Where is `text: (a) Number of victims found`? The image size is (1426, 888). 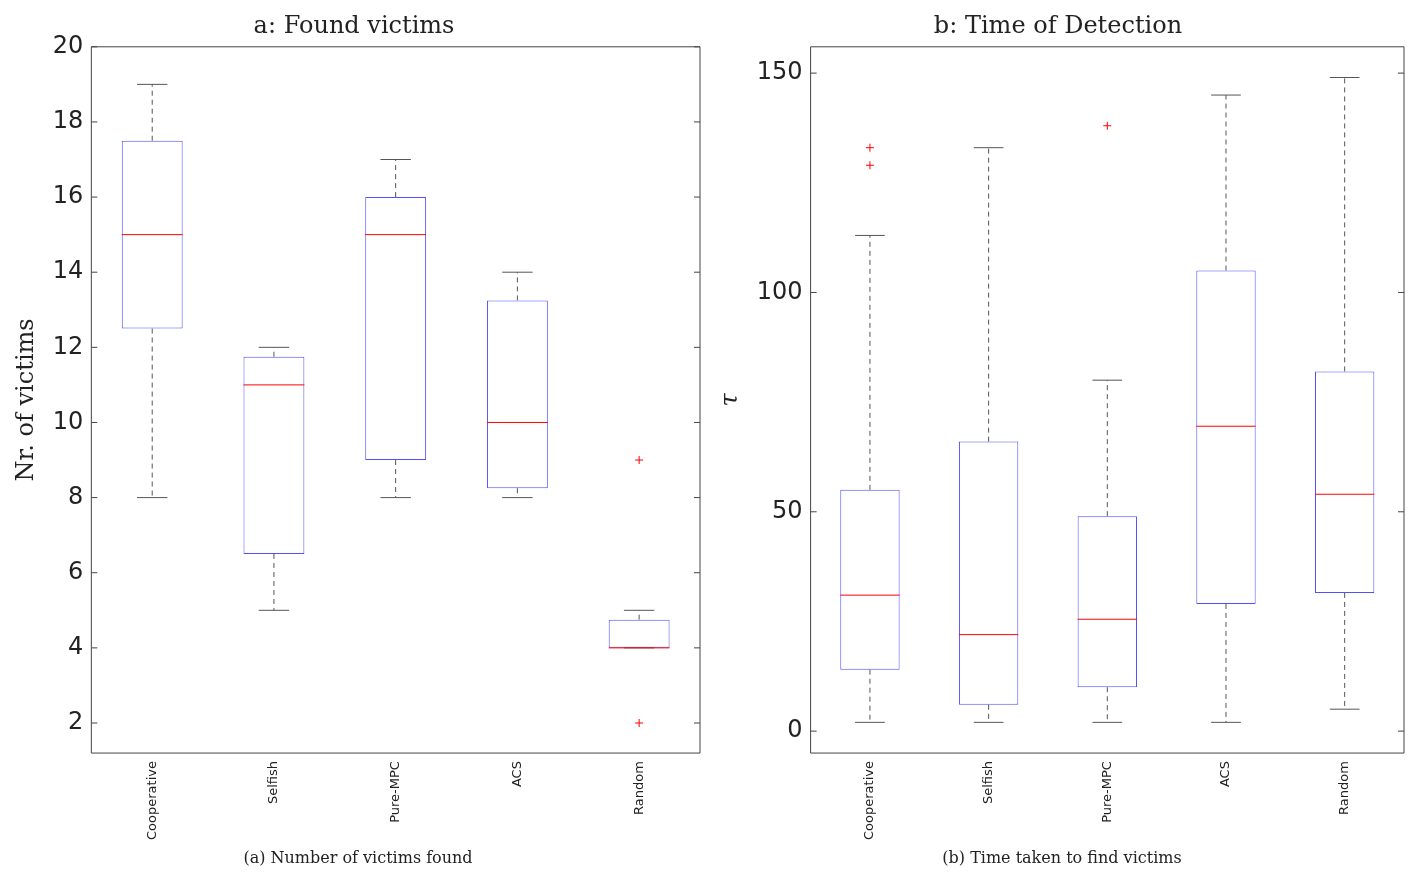
text: (a) Number of victims found is located at coordinates (358, 857).